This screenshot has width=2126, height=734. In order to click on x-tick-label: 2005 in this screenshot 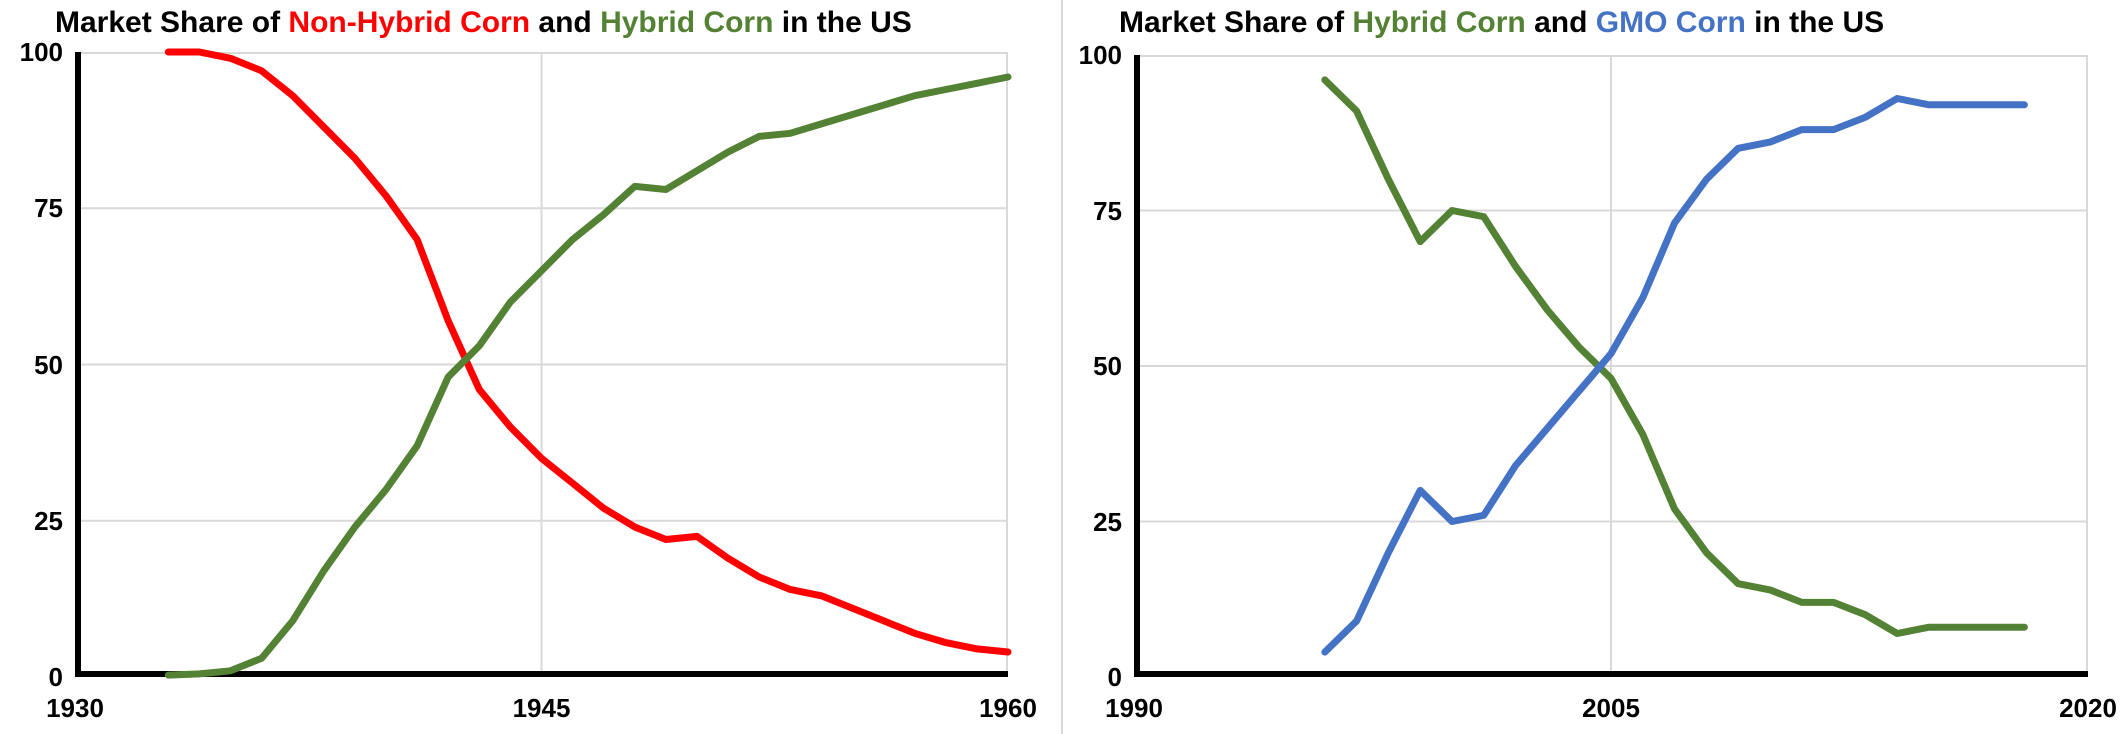, I will do `click(1611, 708)`.